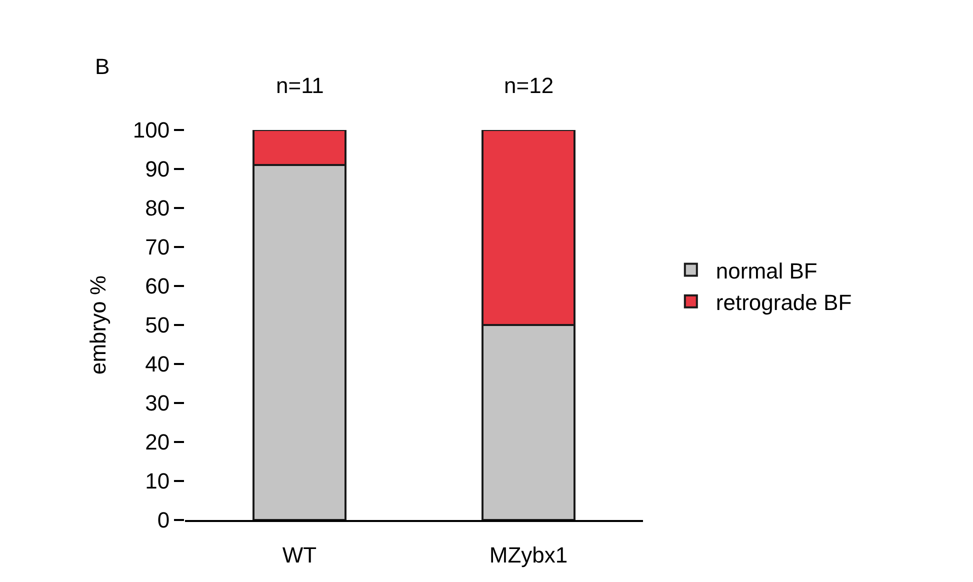 This screenshot has height=582, width=973. Describe the element at coordinates (157, 442) in the screenshot. I see `y-tick-label: 20` at that location.